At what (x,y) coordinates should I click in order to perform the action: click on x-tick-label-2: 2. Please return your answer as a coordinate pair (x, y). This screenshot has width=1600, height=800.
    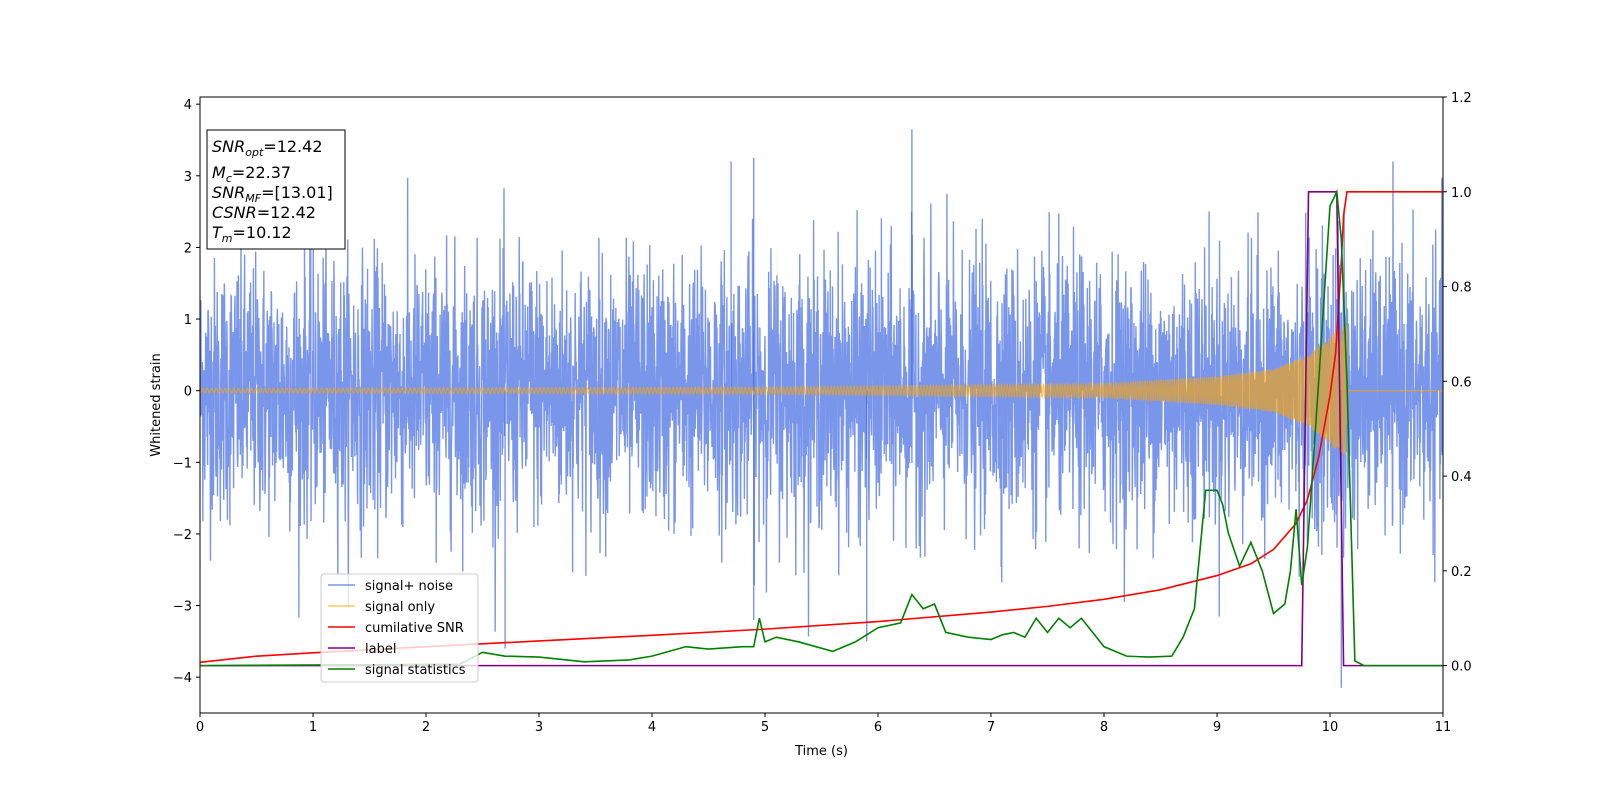
    Looking at the image, I should click on (426, 727).